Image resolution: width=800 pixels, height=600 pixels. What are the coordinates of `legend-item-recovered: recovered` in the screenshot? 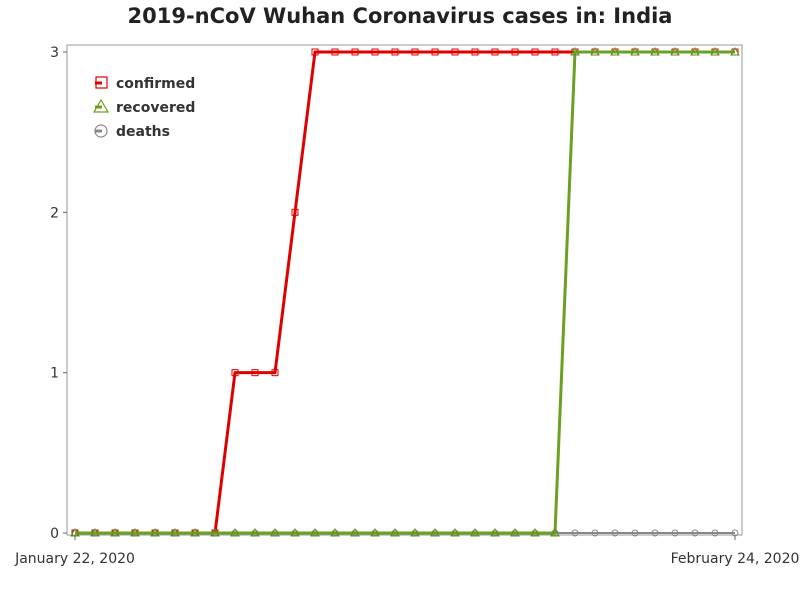 It's located at (143, 107).